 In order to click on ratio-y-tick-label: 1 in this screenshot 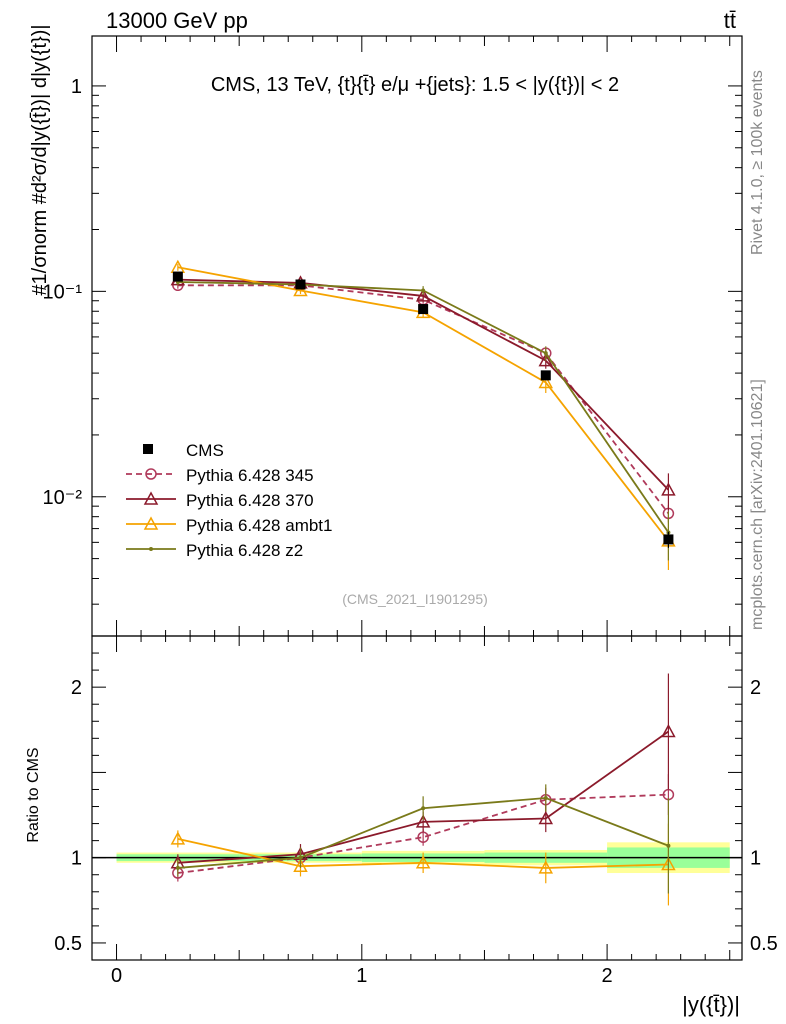, I will do `click(76, 859)`.